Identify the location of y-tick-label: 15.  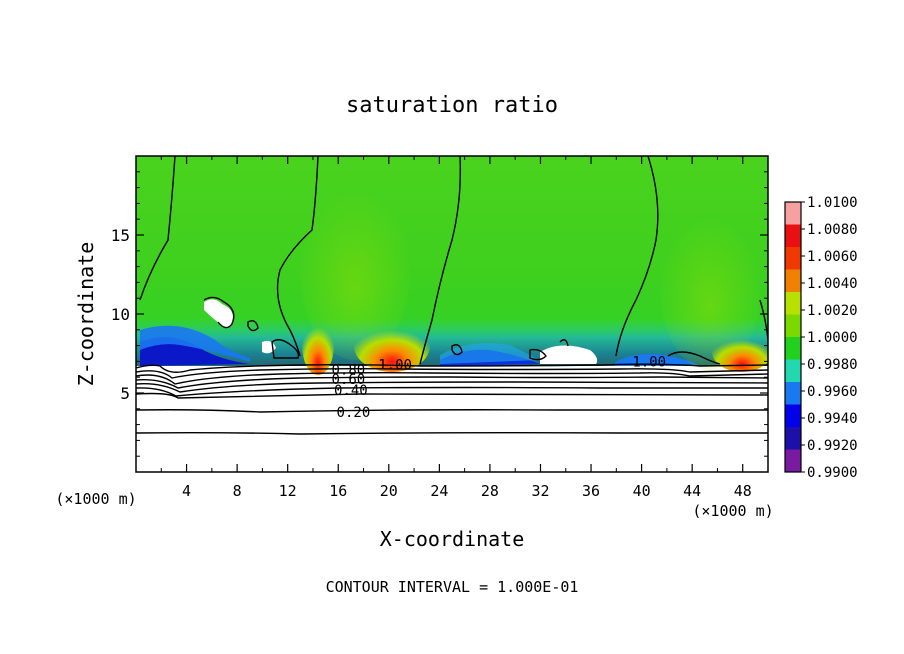
(120, 235).